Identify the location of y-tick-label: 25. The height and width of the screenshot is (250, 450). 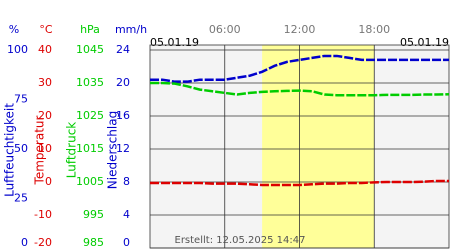
(21, 198).